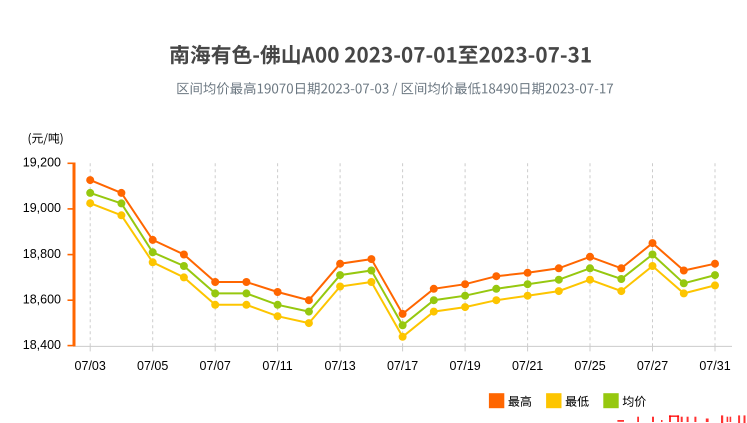  What do you see at coordinates (152, 366) in the screenshot?
I see `svg-text: 07/05` at bounding box center [152, 366].